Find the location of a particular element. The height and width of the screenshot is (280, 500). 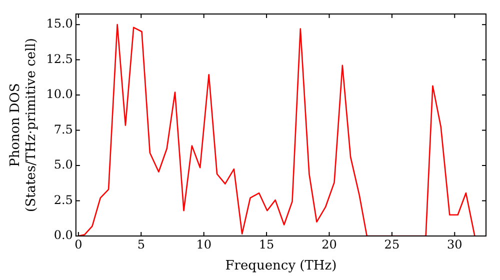

y-tick-label: 0.0 is located at coordinates (63, 235).